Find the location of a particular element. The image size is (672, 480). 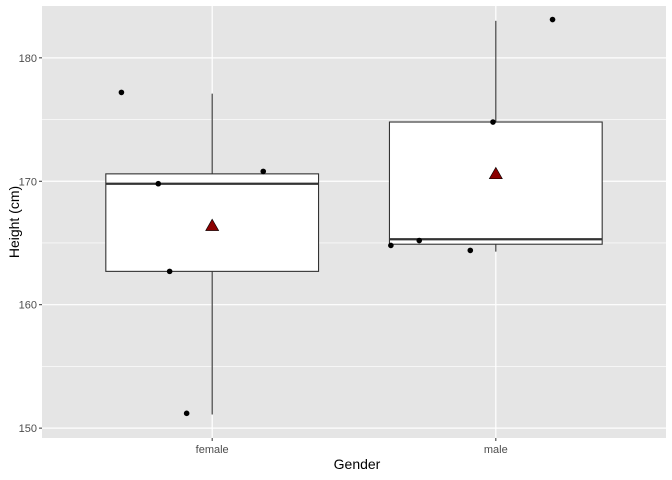

x-tick-label: female is located at coordinates (212, 450).